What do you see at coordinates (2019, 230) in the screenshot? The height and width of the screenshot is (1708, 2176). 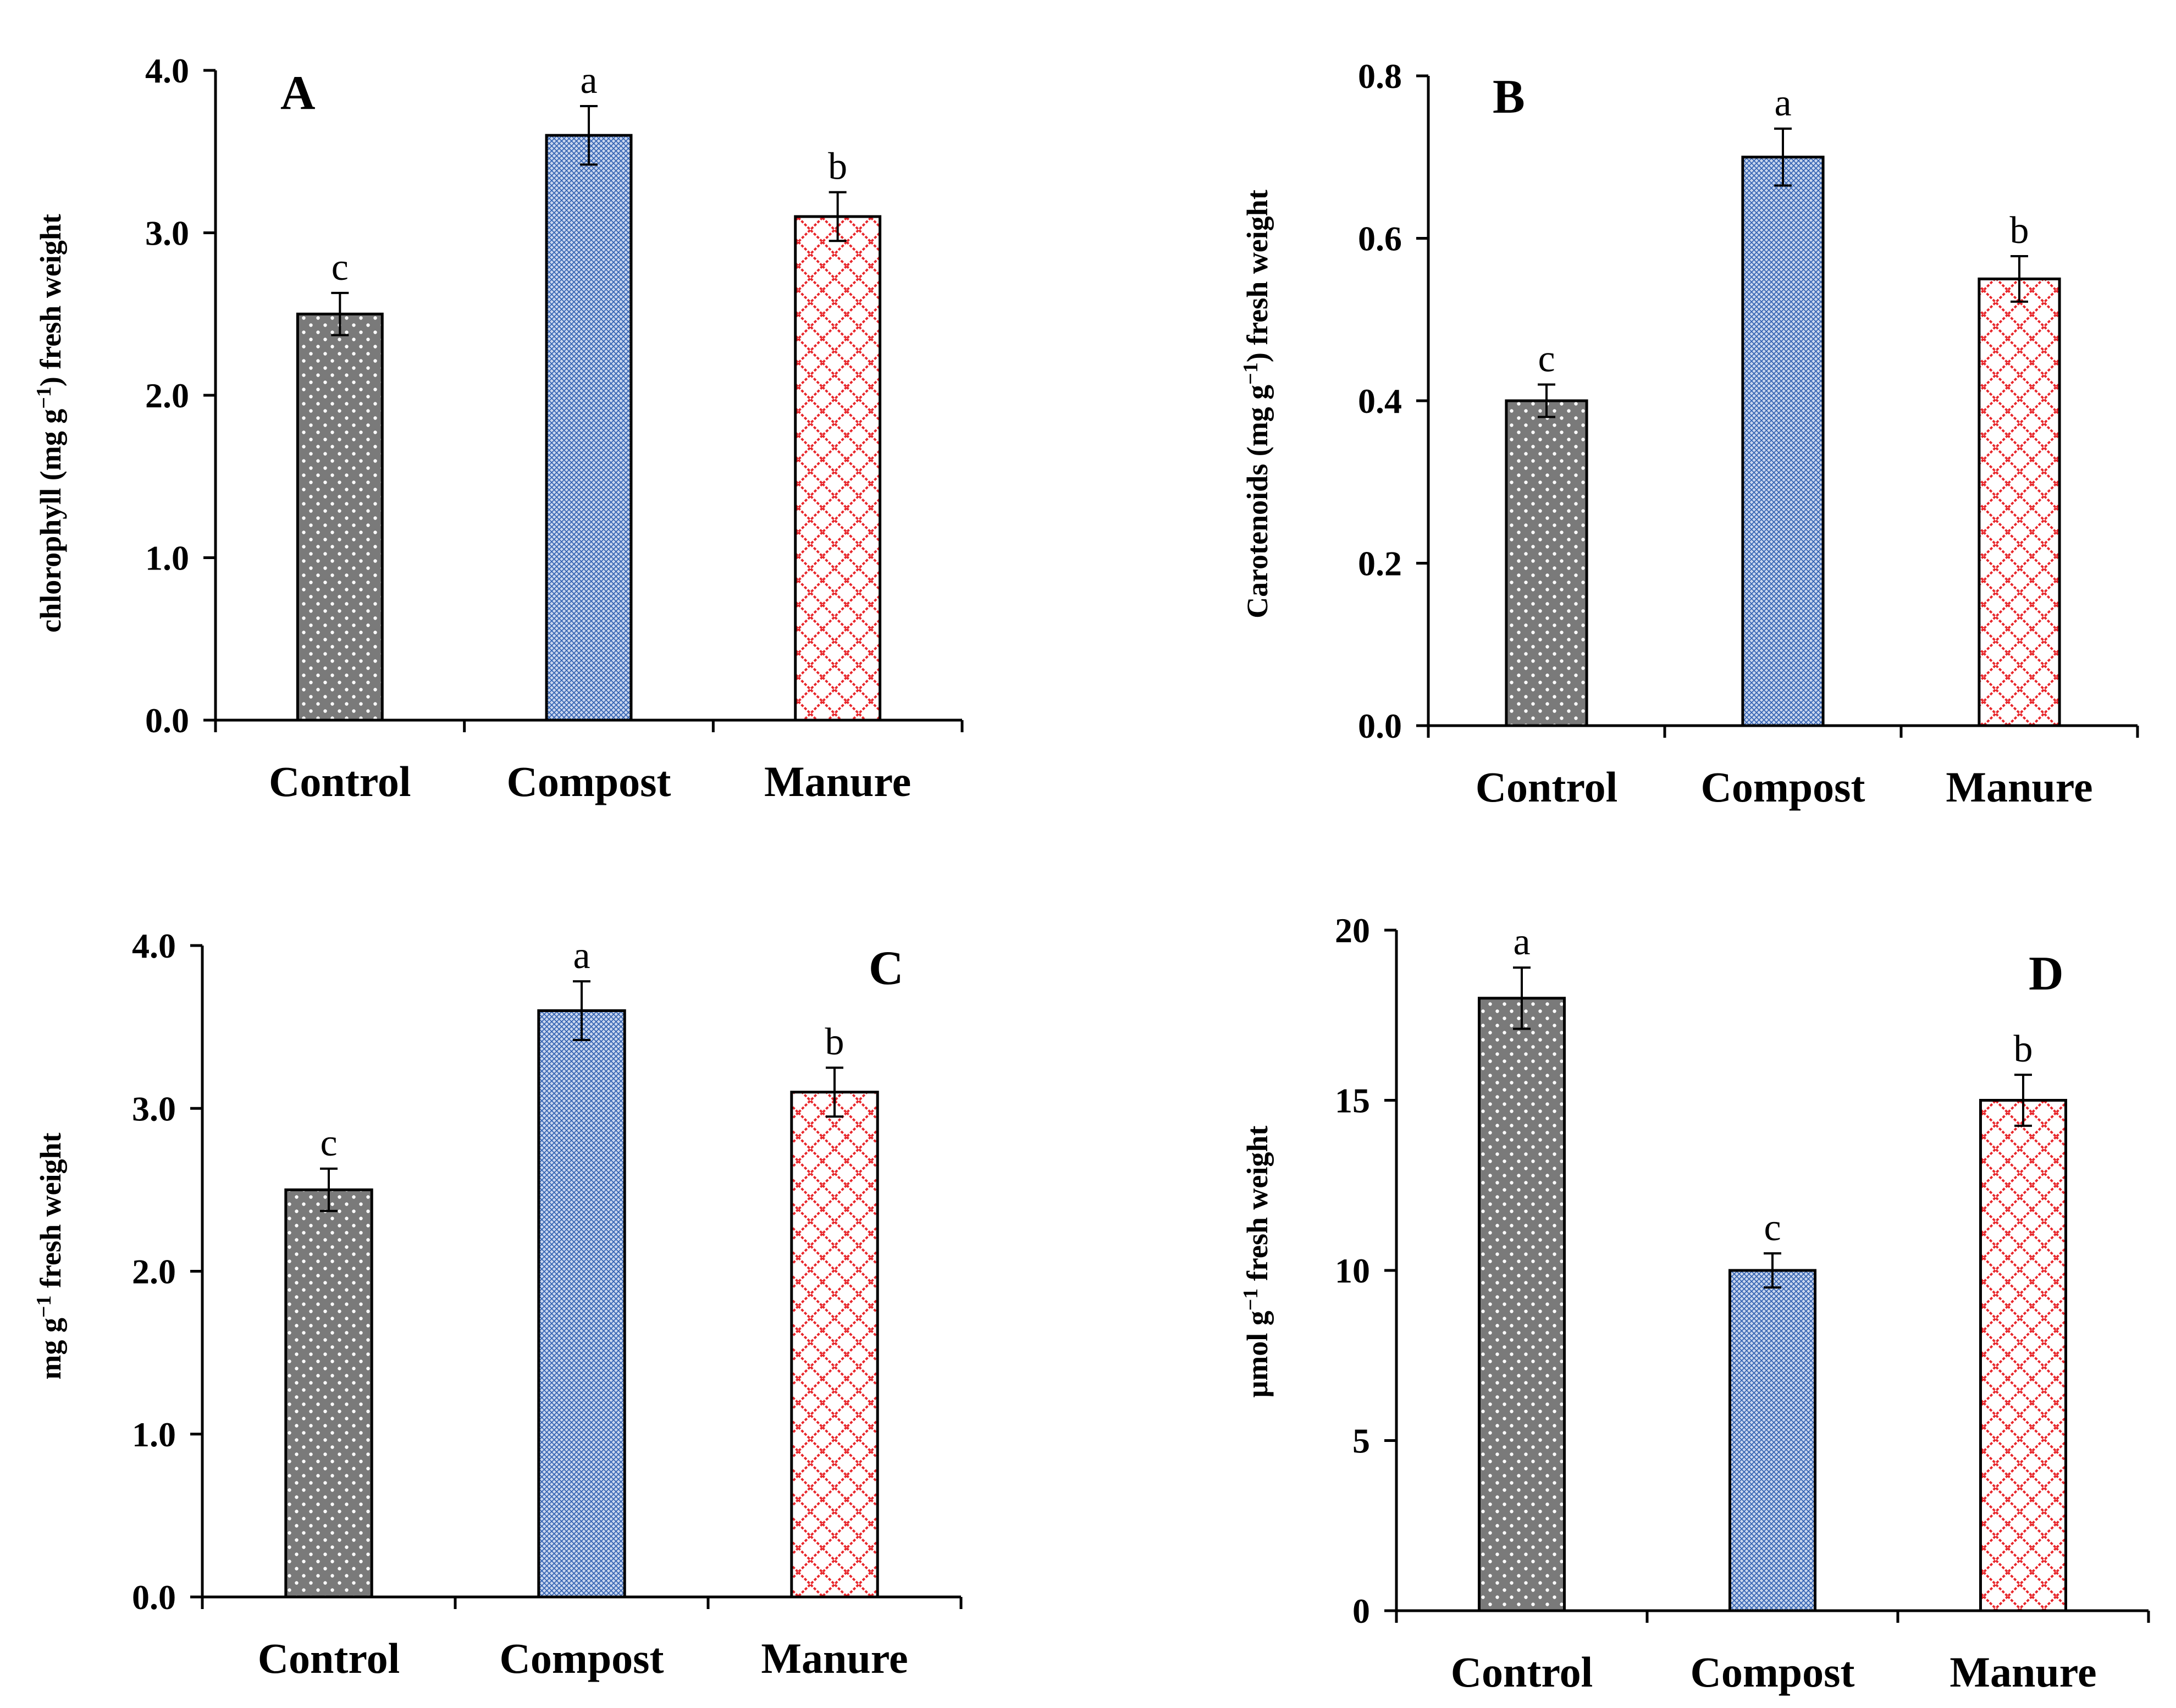 I see `panel-b-significance-label: b` at bounding box center [2019, 230].